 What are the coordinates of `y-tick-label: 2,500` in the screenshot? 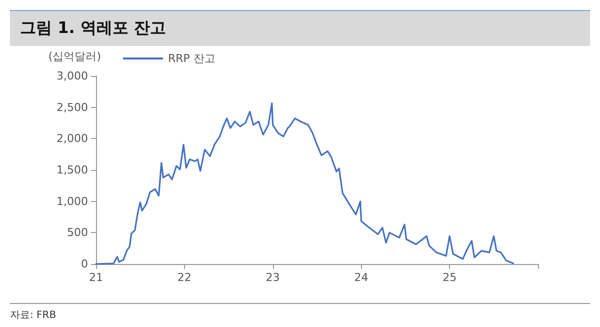 It's located at (72, 107).